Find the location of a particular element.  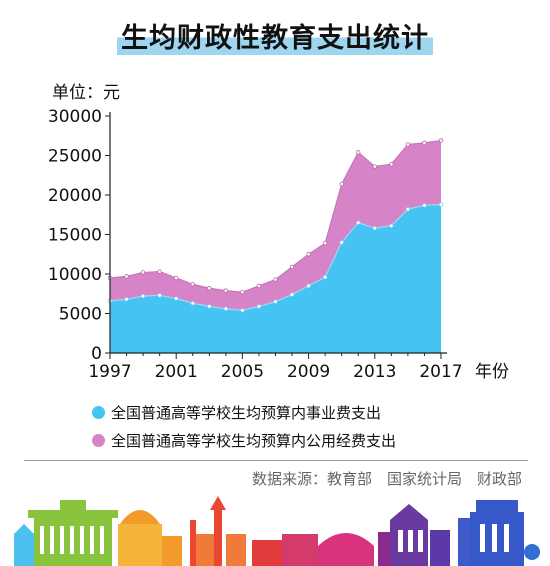

legend-item-expenditure: 全国普通高等学校生均预算内事业费支出 is located at coordinates (236, 412).